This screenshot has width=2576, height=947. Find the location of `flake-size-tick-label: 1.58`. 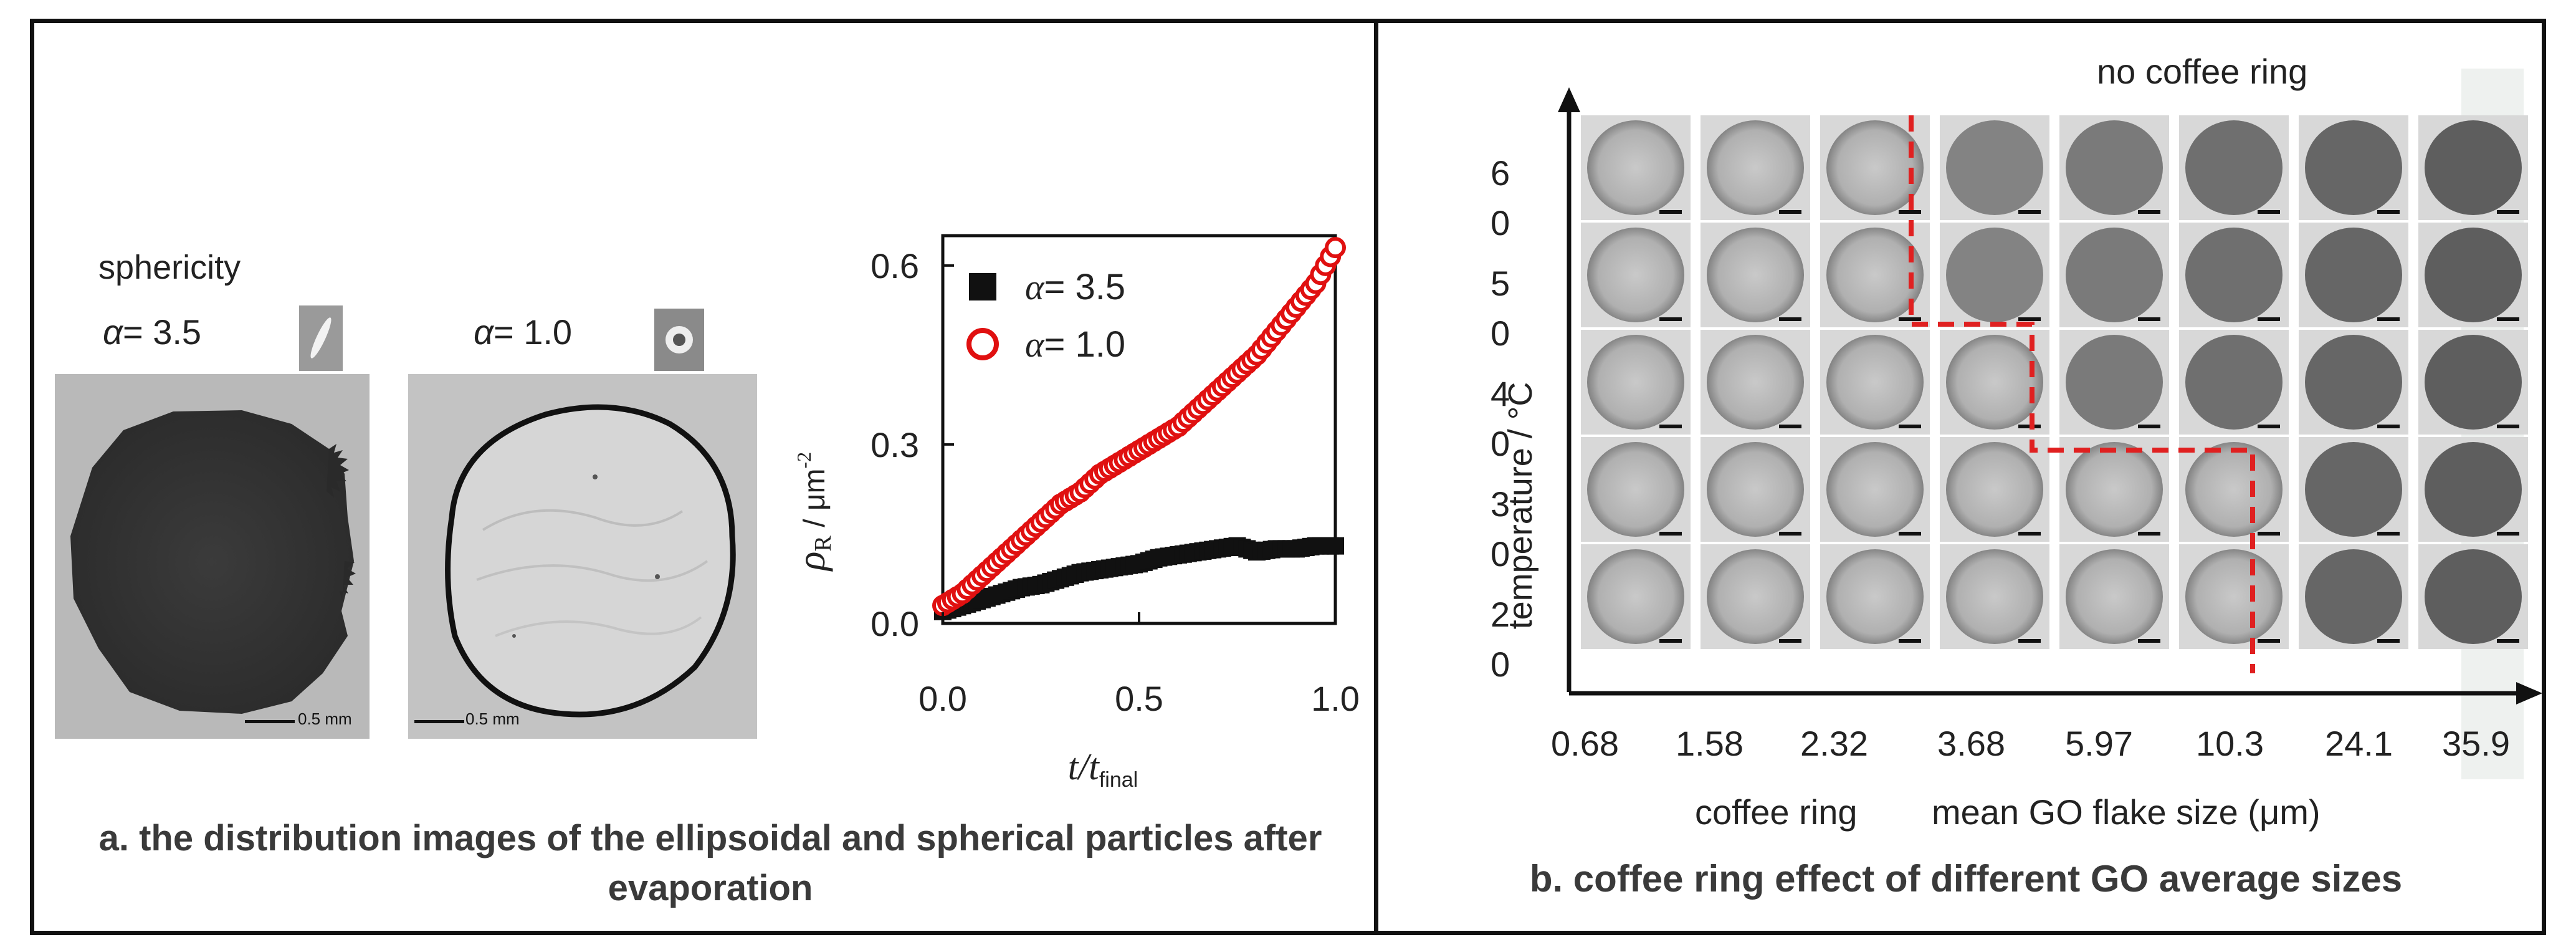

flake-size-tick-label: 1.58 is located at coordinates (1710, 743).